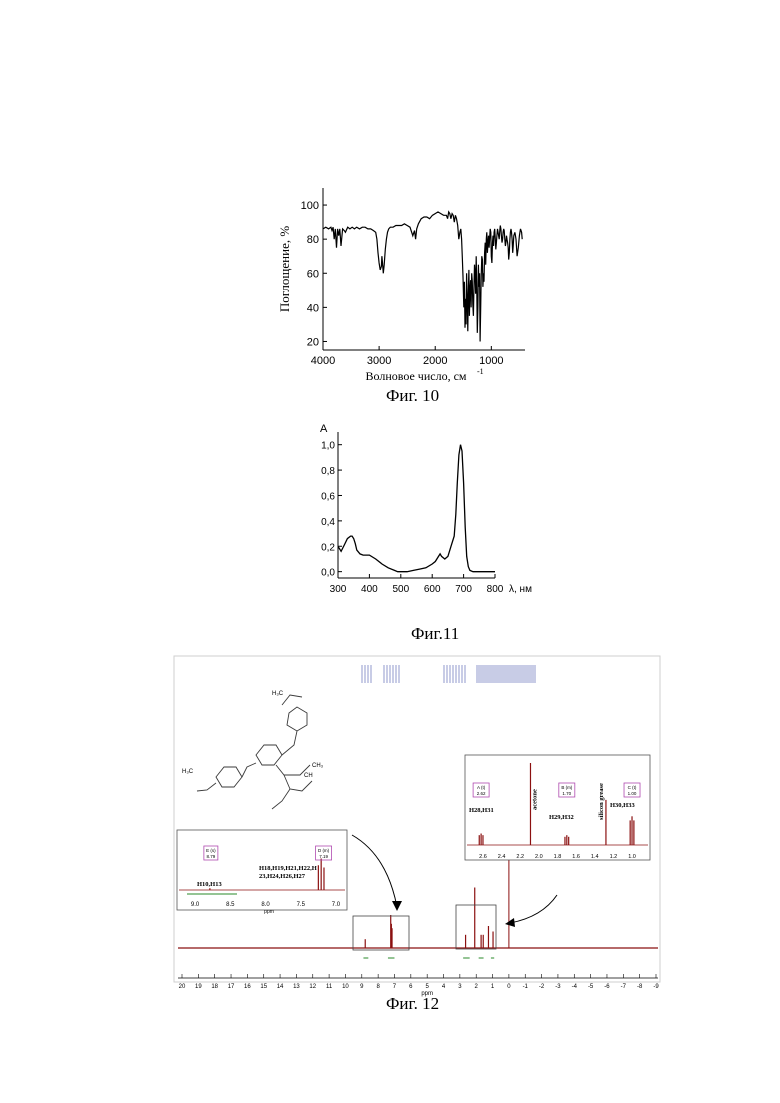 The height and width of the screenshot is (1103, 780). Describe the element at coordinates (379, 361) in the screenshot. I see `fig10-x-tick-label: 3000` at that location.